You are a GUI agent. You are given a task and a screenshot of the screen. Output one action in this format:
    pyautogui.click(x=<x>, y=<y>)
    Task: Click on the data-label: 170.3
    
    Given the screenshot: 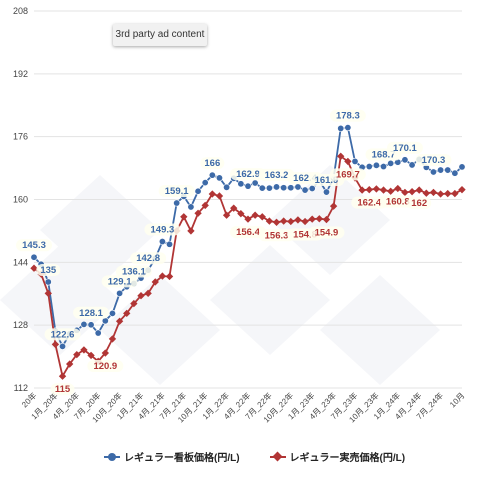 What is the action you would take?
    pyautogui.click(x=434, y=160)
    